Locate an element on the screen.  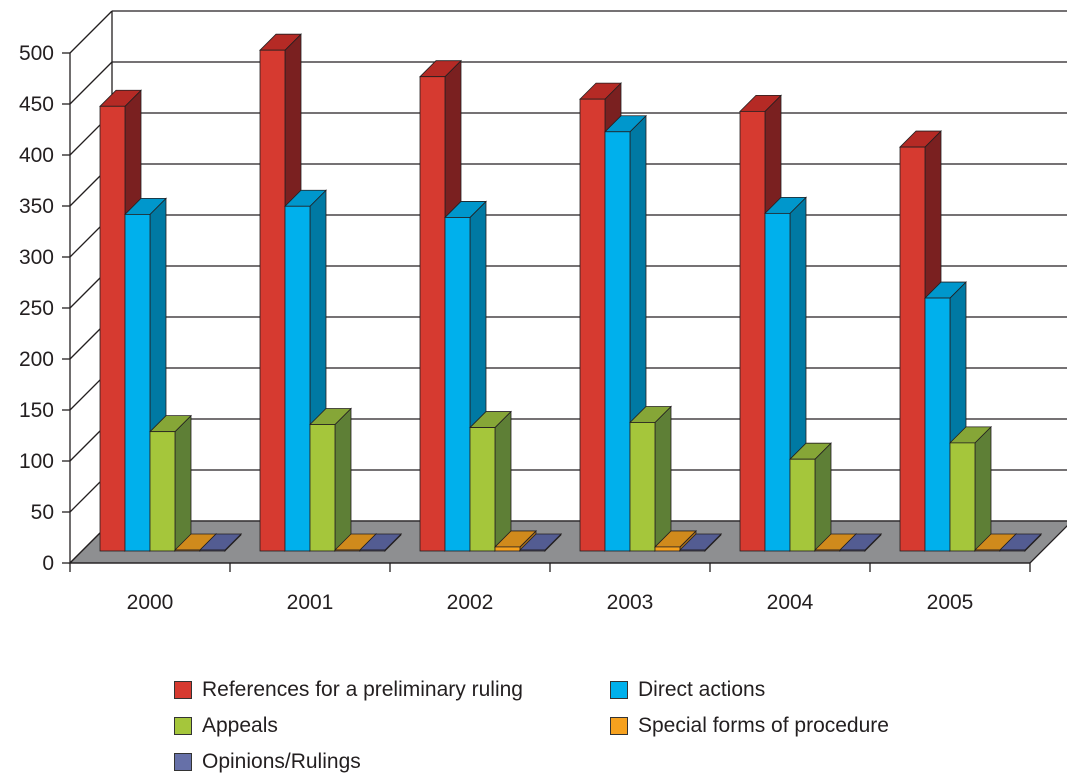
y-tick-label: 400 is located at coordinates (36, 155).